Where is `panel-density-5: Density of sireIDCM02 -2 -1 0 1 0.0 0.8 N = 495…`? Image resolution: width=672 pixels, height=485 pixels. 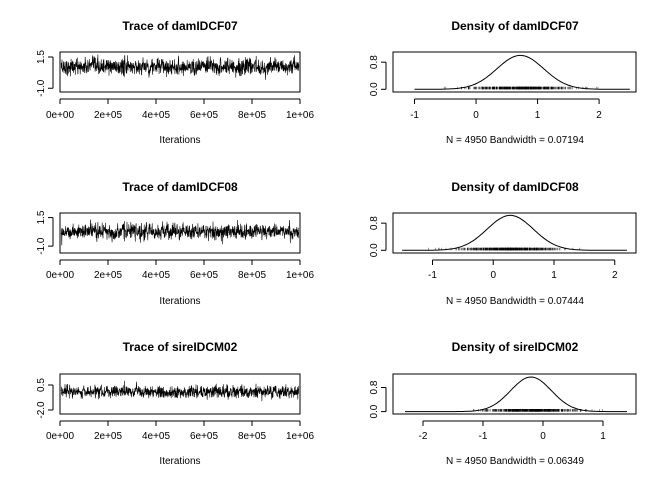 panel-density-5: Density of sireIDCM02 -2 -1 0 1 0.0 0.8 N = 495… is located at coordinates (503, 403).